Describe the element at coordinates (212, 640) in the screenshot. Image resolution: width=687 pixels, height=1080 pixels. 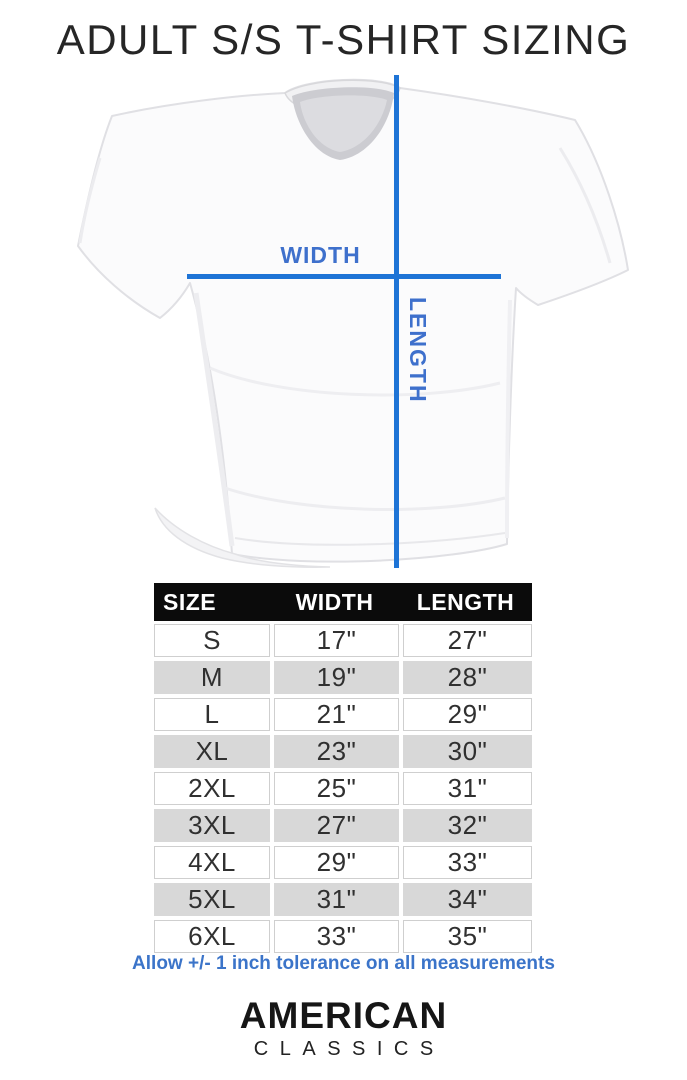
I see `size-cell: S` at that location.